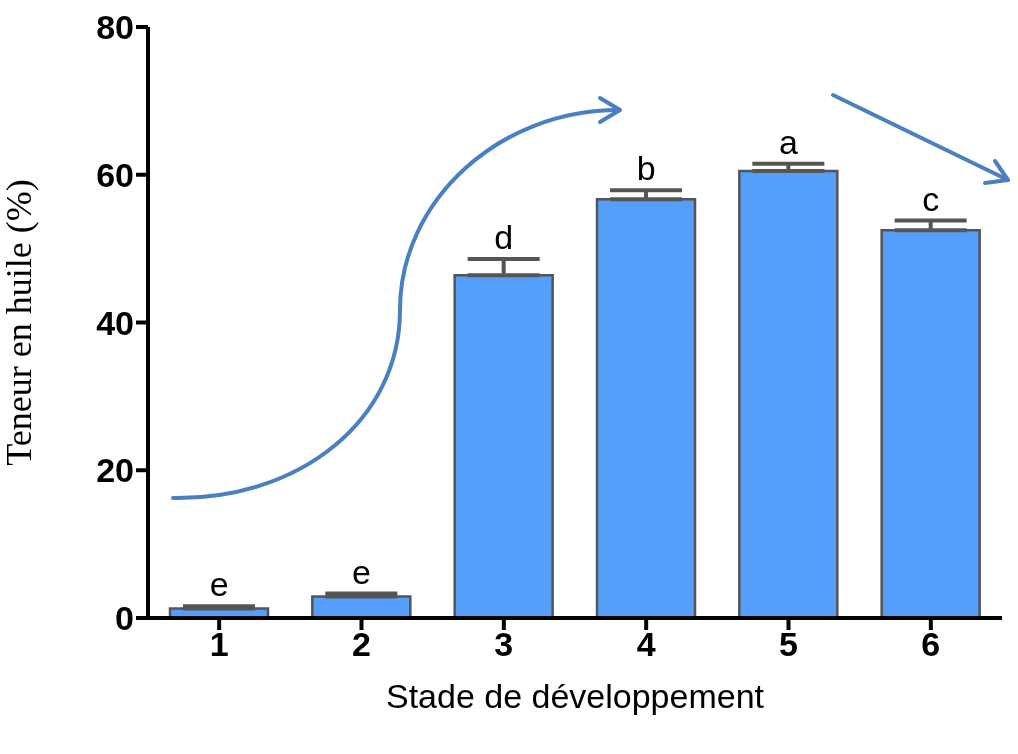 This screenshot has width=1018, height=754. I want to click on x-tick-label: 3, so click(504, 644).